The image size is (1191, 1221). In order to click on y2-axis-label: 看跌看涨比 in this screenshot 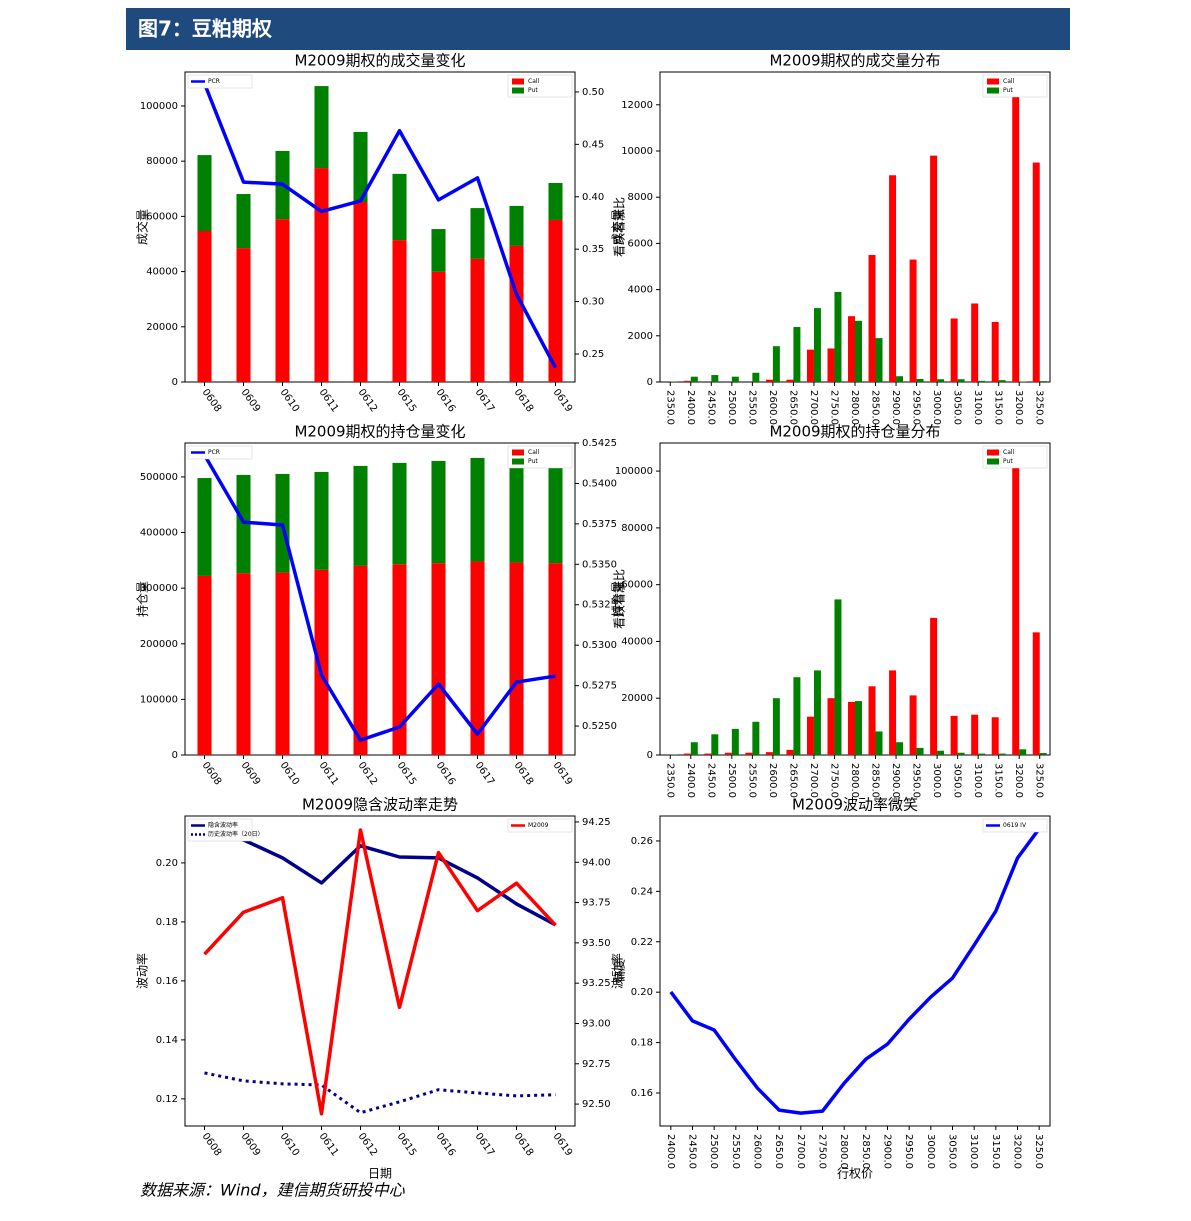, I will do `click(619, 599)`.